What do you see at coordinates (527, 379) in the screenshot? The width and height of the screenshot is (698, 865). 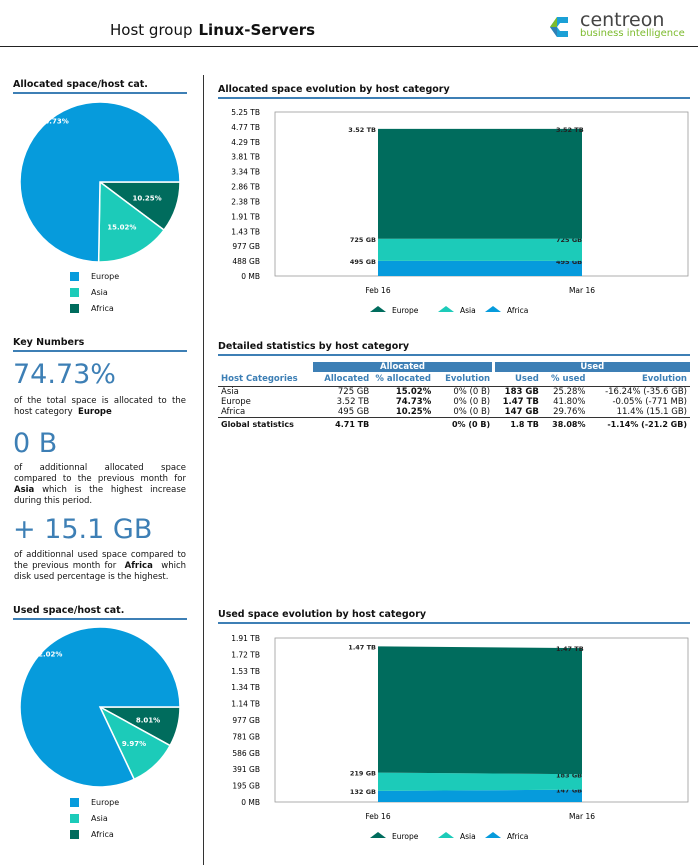 I see `column-header: Used` at bounding box center [527, 379].